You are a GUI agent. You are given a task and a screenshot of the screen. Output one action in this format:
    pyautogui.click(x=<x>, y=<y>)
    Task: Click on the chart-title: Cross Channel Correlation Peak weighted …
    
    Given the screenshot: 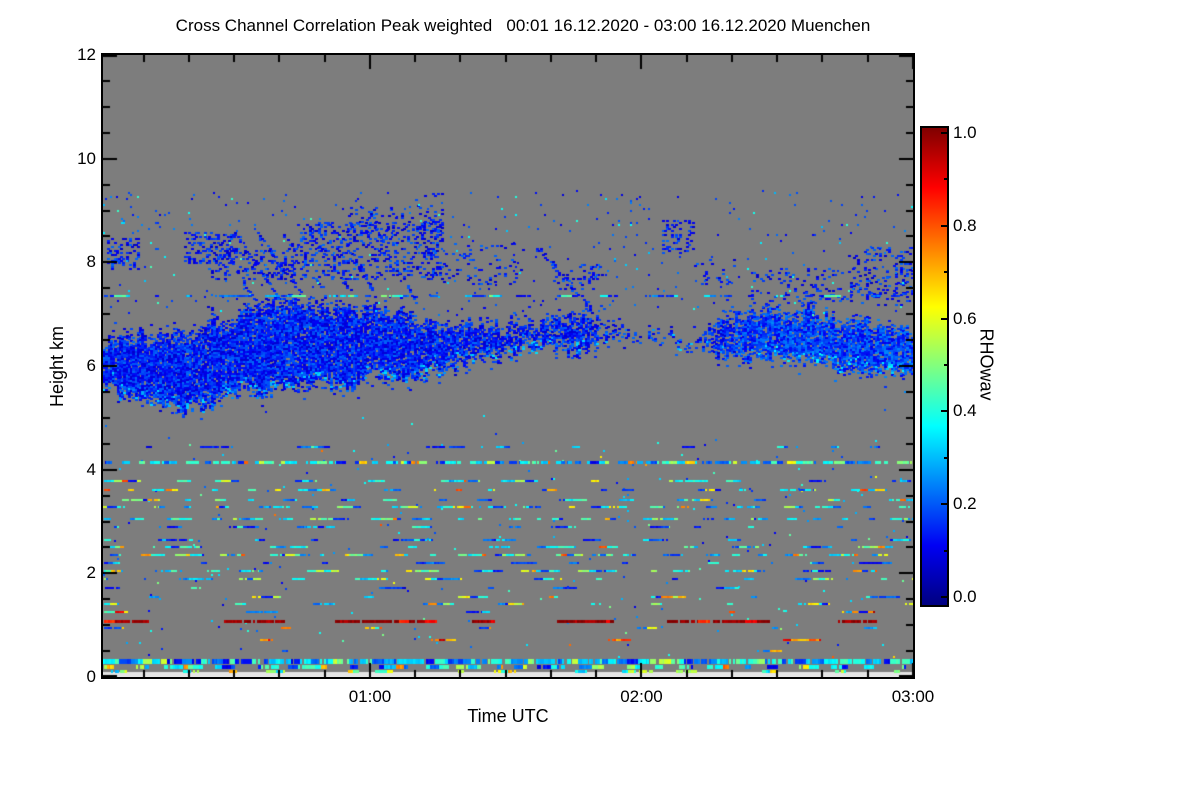 What is the action you would take?
    pyautogui.click(x=523, y=25)
    